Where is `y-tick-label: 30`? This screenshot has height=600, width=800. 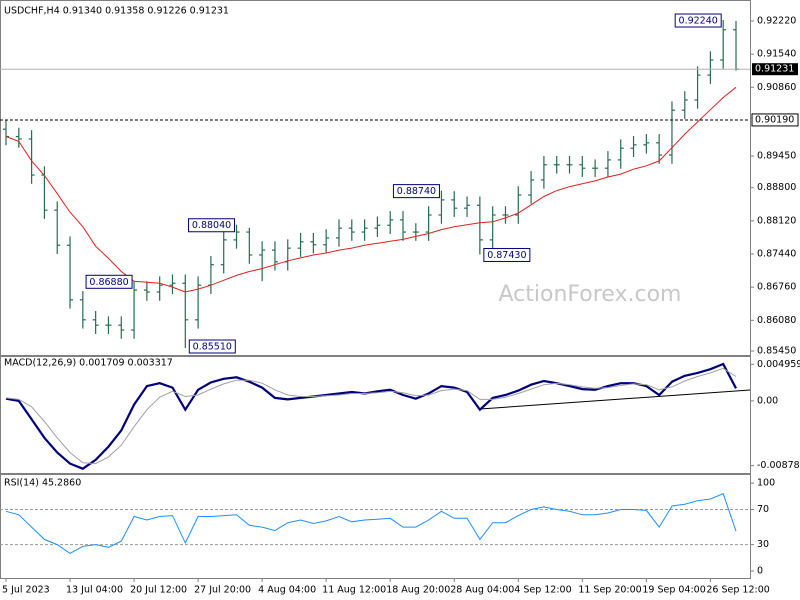
y-tick-label: 30 is located at coordinates (763, 544).